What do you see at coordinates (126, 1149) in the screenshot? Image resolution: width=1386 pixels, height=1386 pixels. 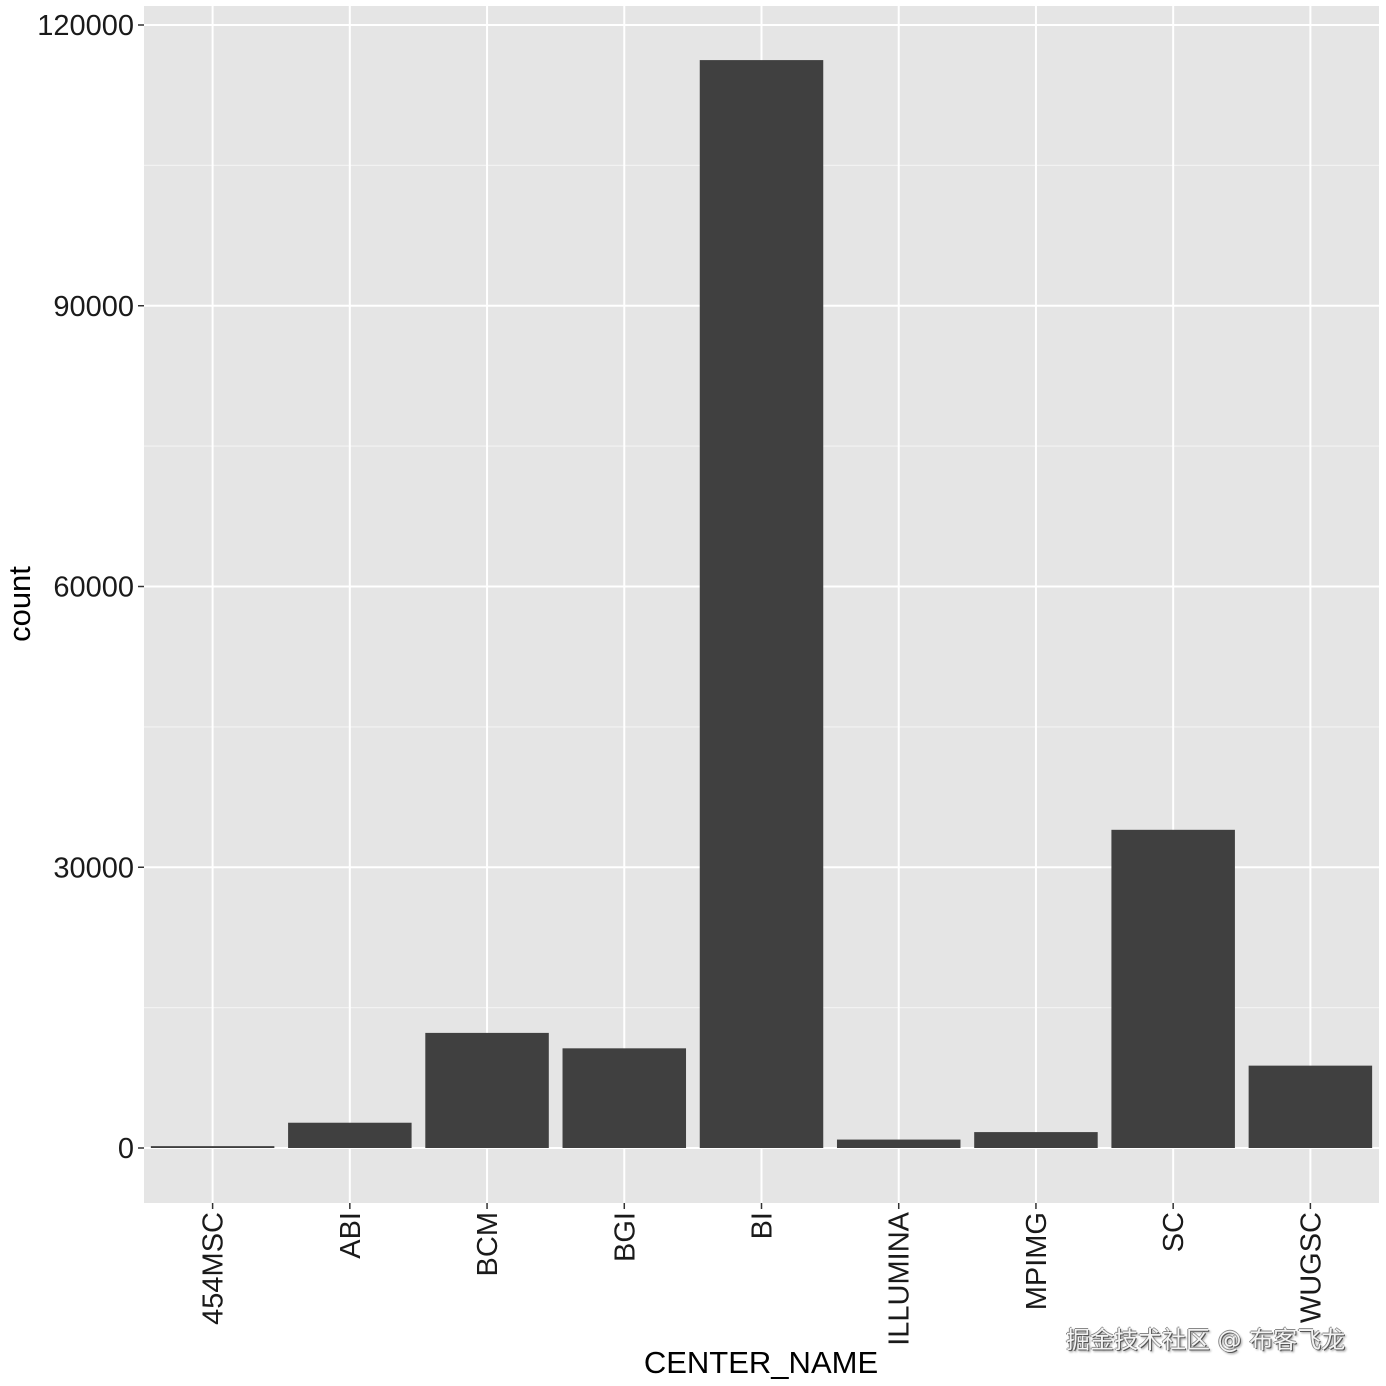 I see `y-tick-label: 0` at bounding box center [126, 1149].